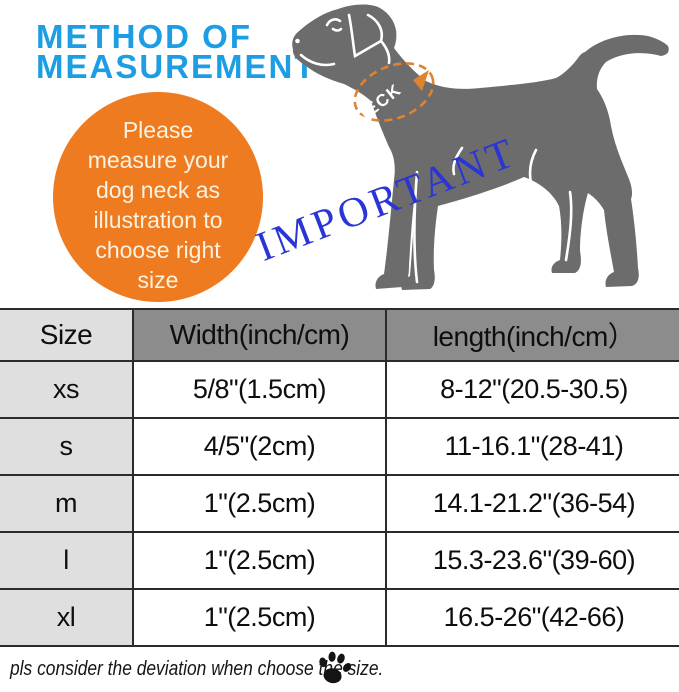 The image size is (679, 692). I want to click on page-title-line2: MEASUREMENT, so click(176, 66).